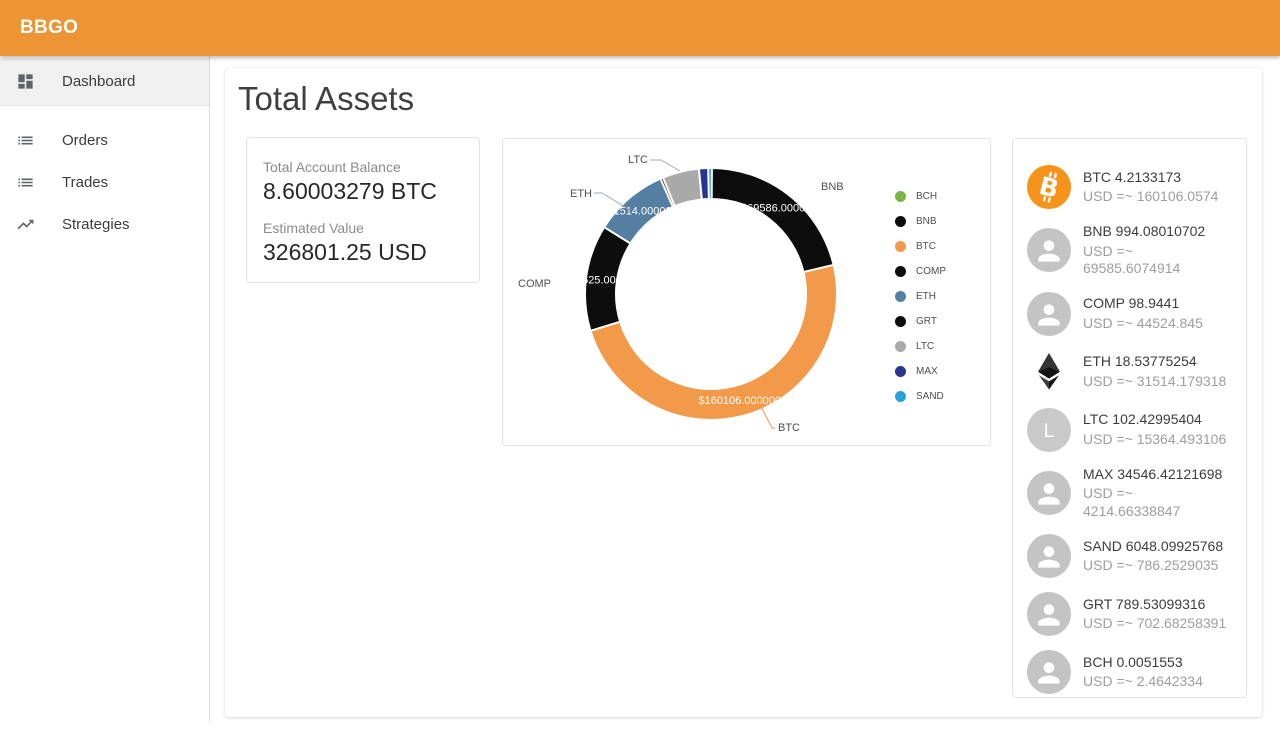 This screenshot has height=733, width=1280. Describe the element at coordinates (764, 410) in the screenshot. I see `callout-line-btc` at that location.